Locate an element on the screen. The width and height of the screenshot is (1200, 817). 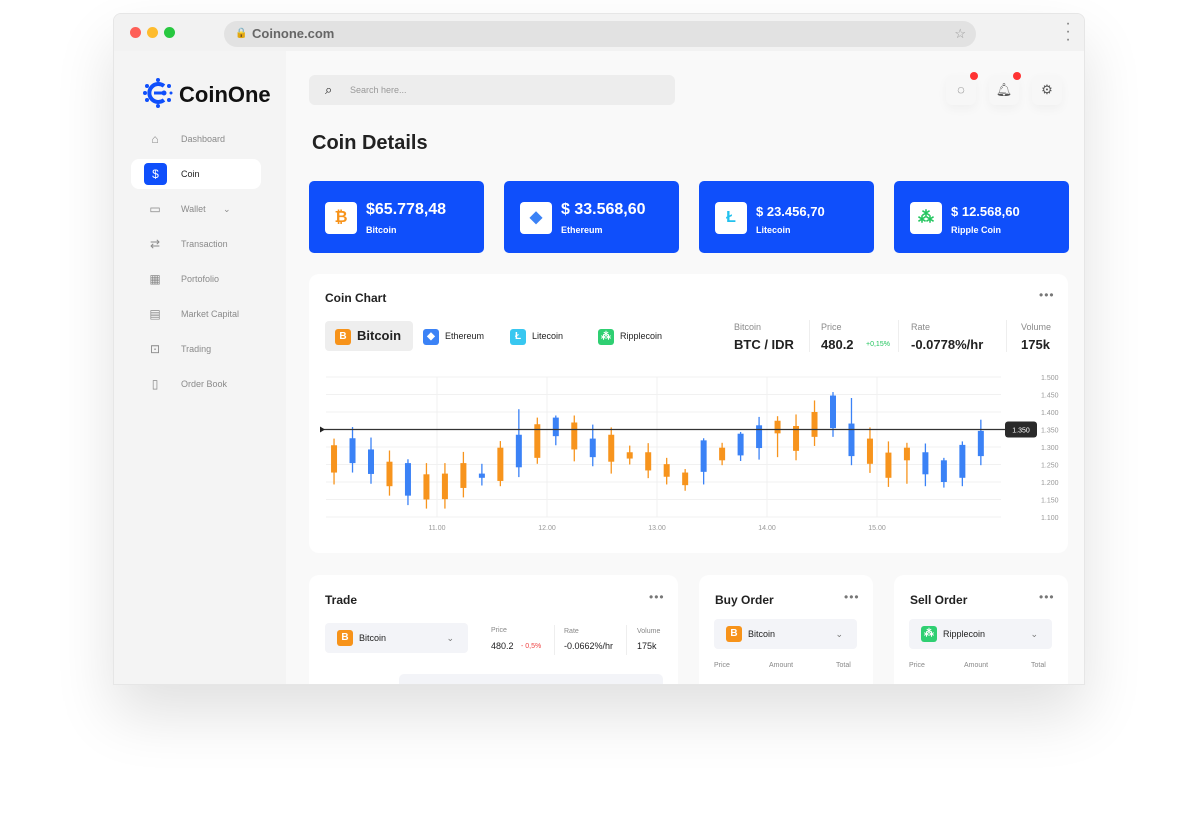
sidebar-item-label: Trading is located at coordinates (196, 349).